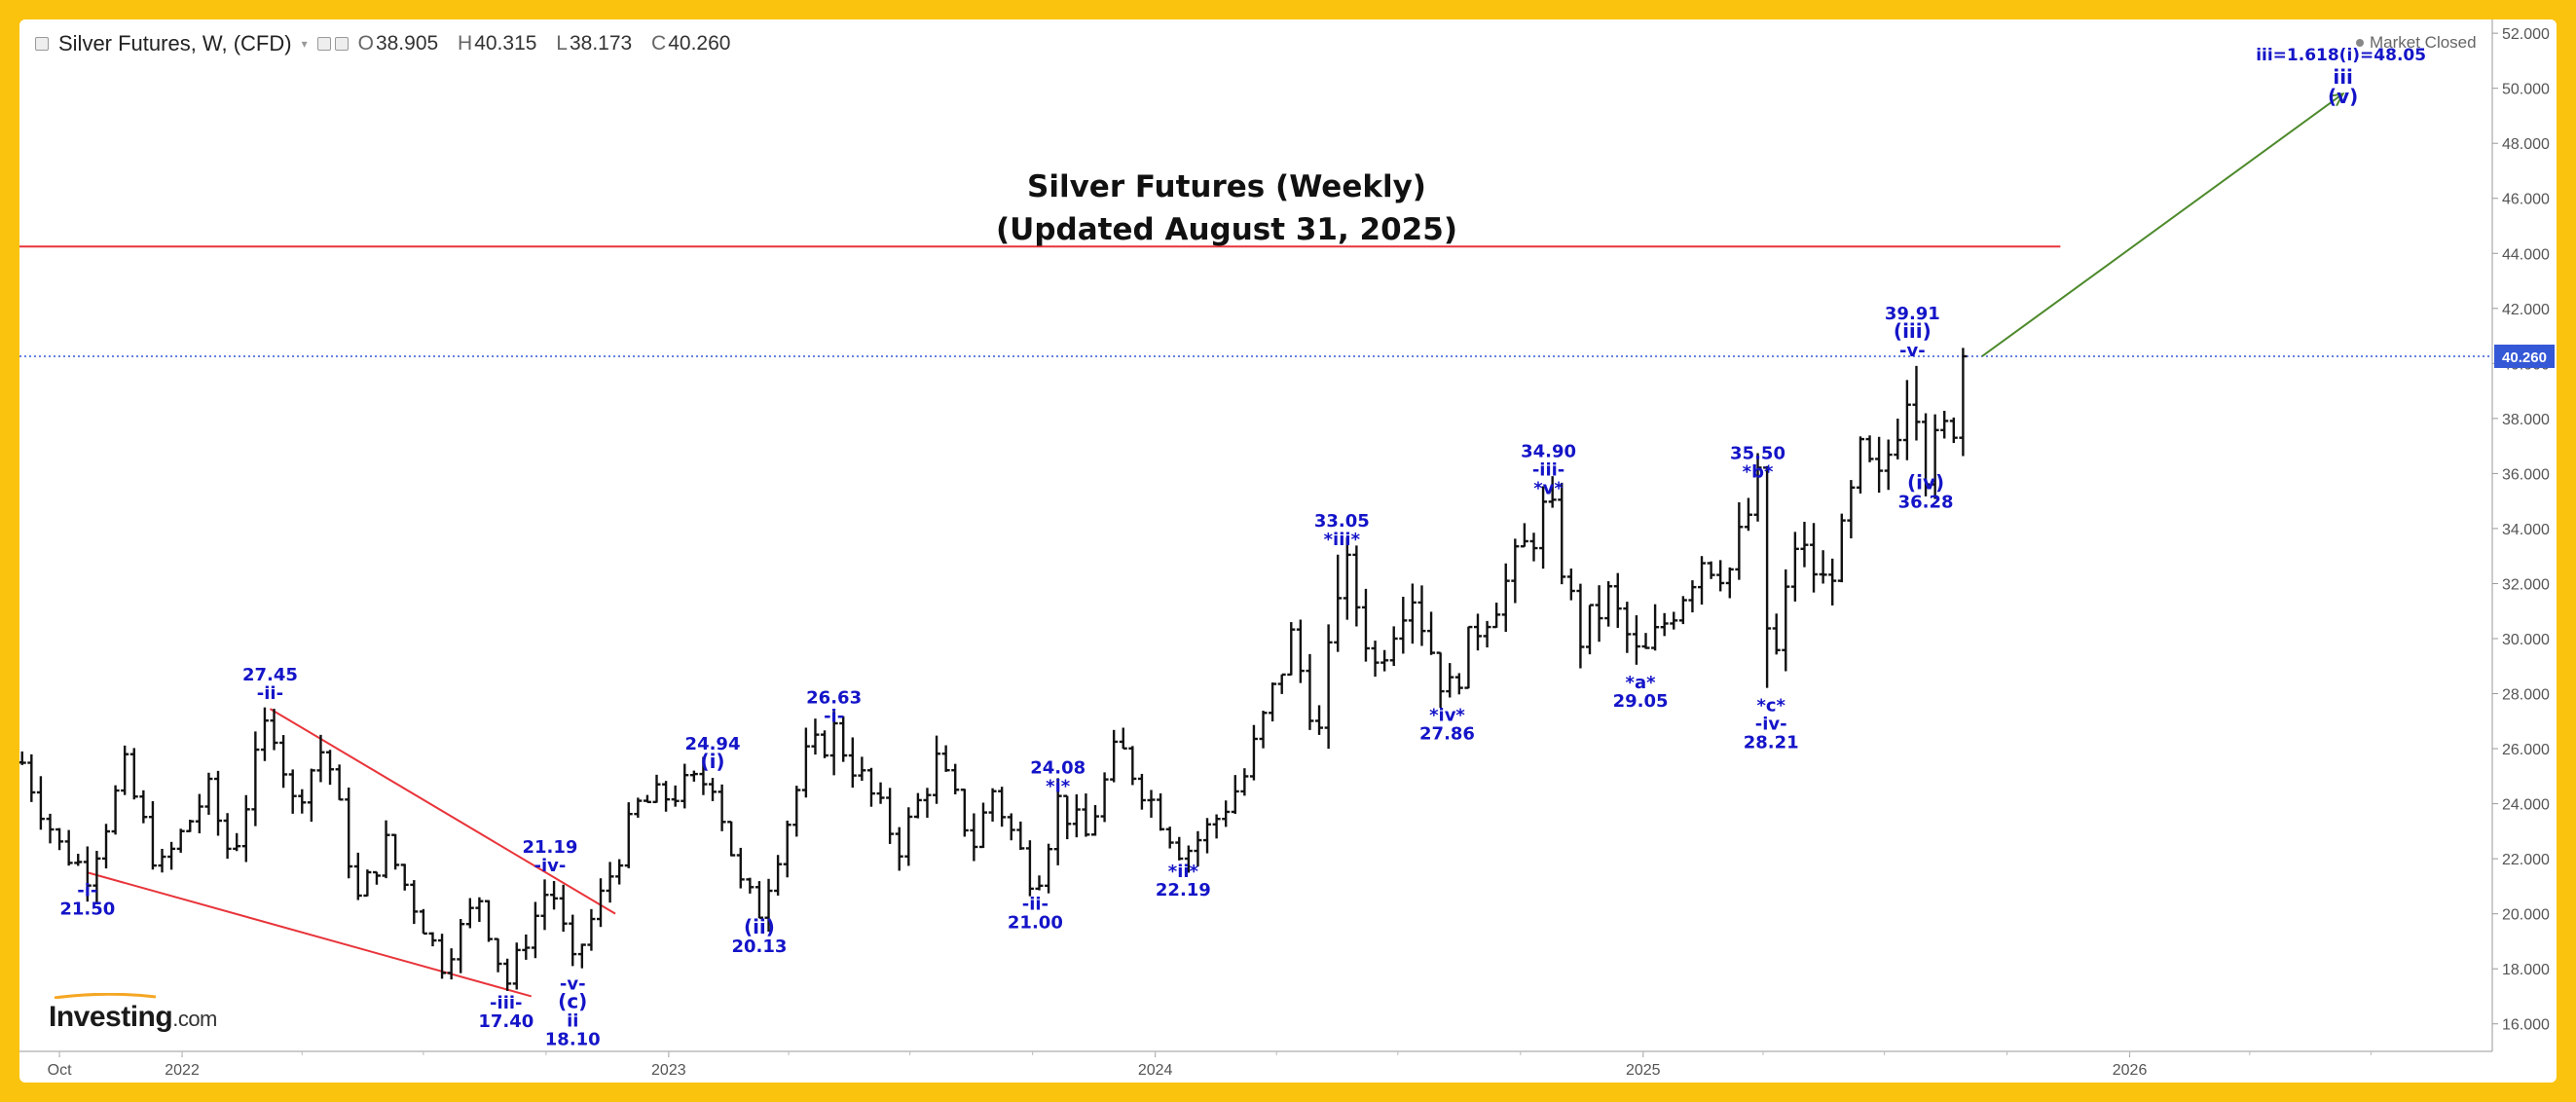 This screenshot has height=1102, width=2576. What do you see at coordinates (1548, 451) in the screenshot?
I see `wave-label: 34.90` at bounding box center [1548, 451].